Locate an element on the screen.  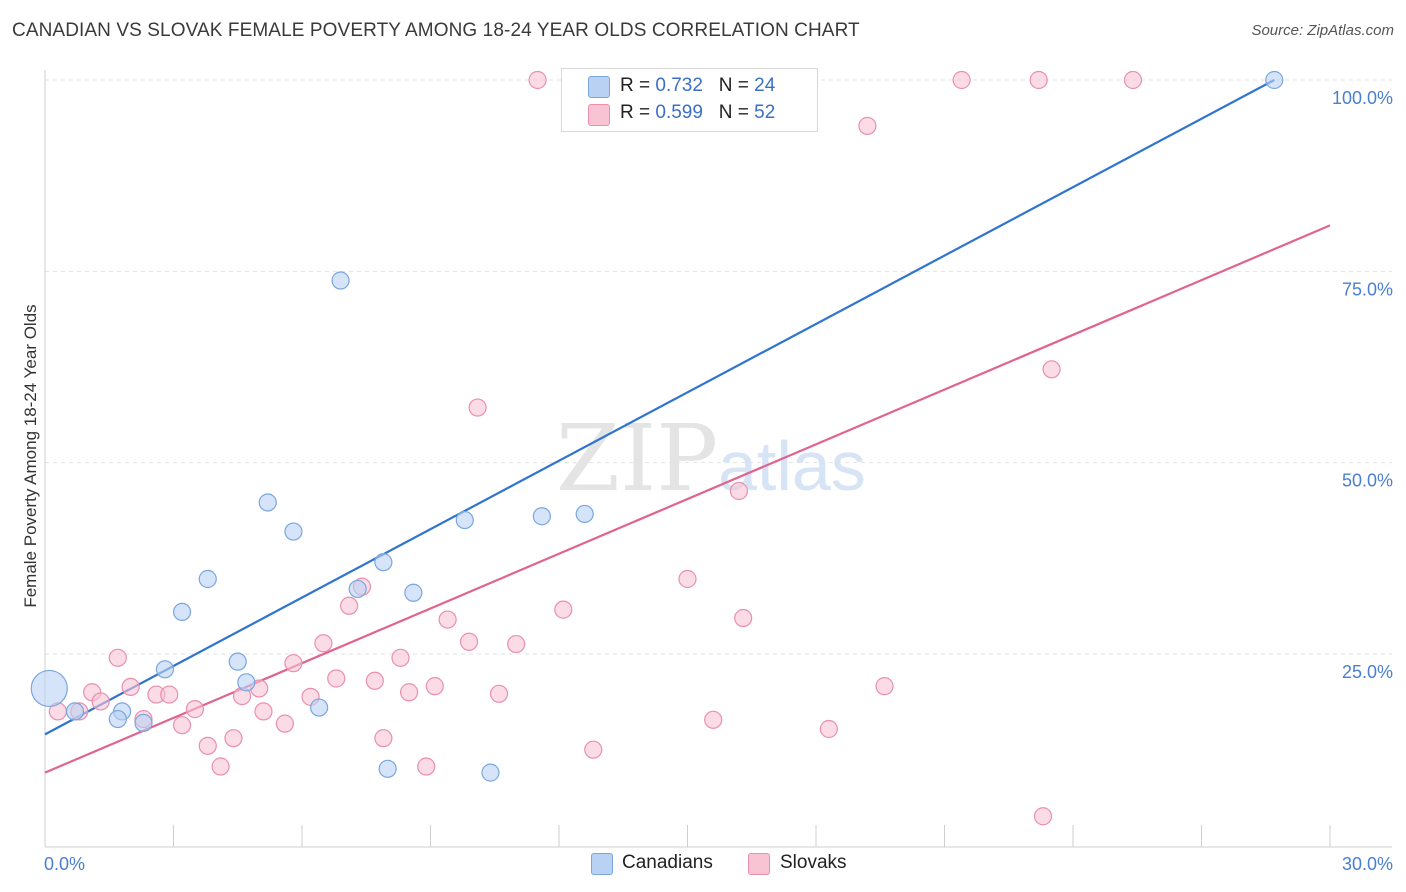
bottom-legend-swatch-canadians is located at coordinates (602, 864).